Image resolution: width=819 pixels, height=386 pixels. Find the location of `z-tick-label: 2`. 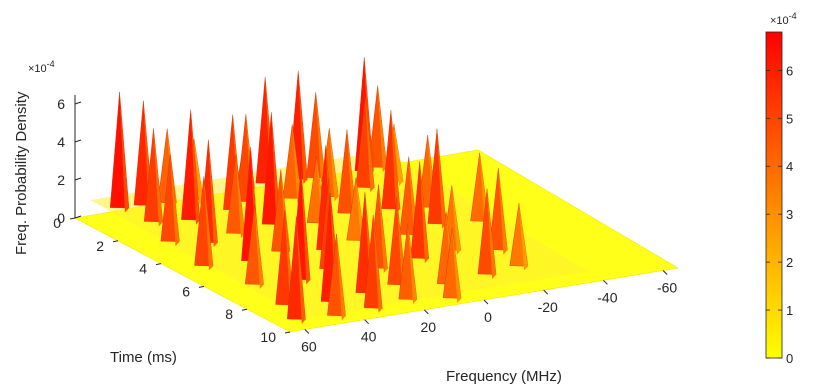

z-tick-label: 2 is located at coordinates (61, 180).